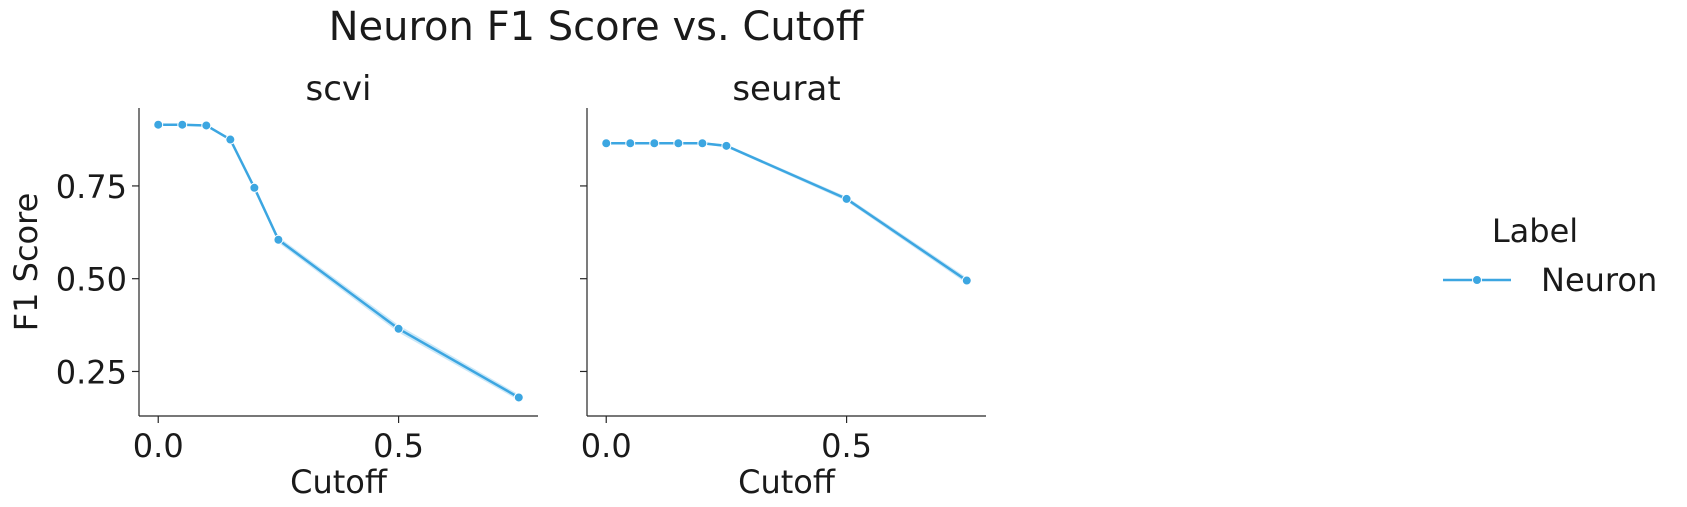 The width and height of the screenshot is (1687, 507). What do you see at coordinates (1550, 255) in the screenshot?
I see `legend: Label Neuron` at bounding box center [1550, 255].